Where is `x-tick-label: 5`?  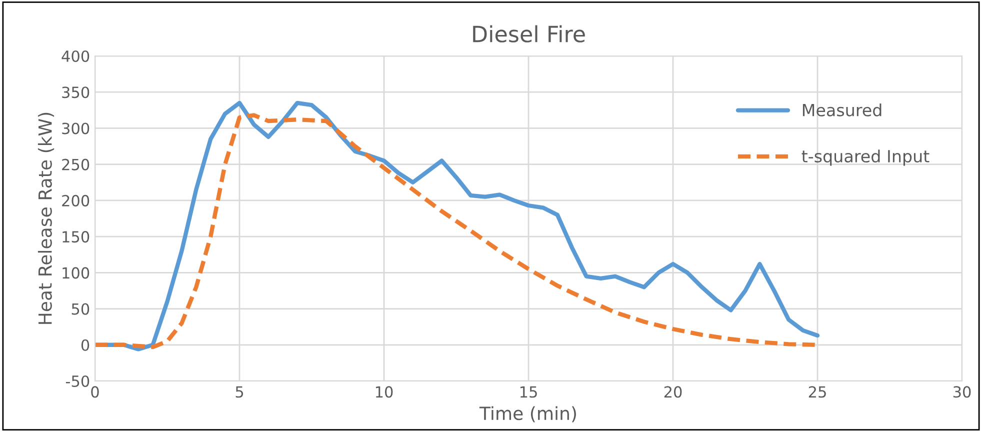
x-tick-label: 5 is located at coordinates (240, 392).